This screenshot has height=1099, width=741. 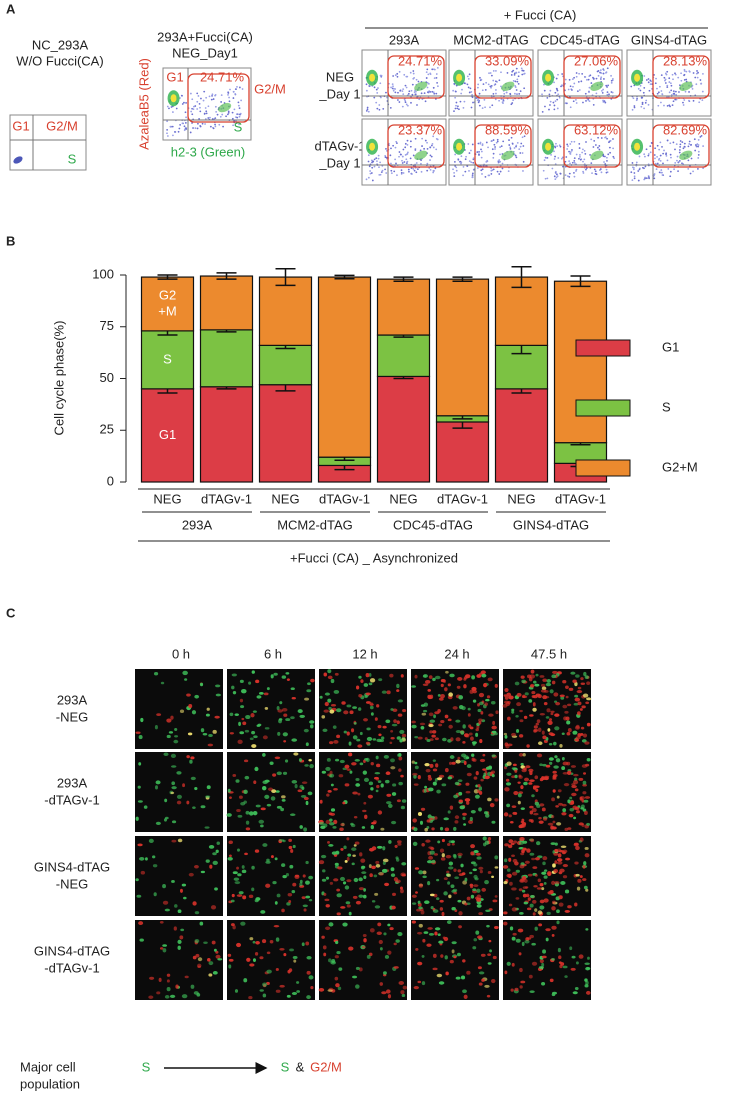 I want to click on footer-label: Major cell, so click(x=48, y=1066).